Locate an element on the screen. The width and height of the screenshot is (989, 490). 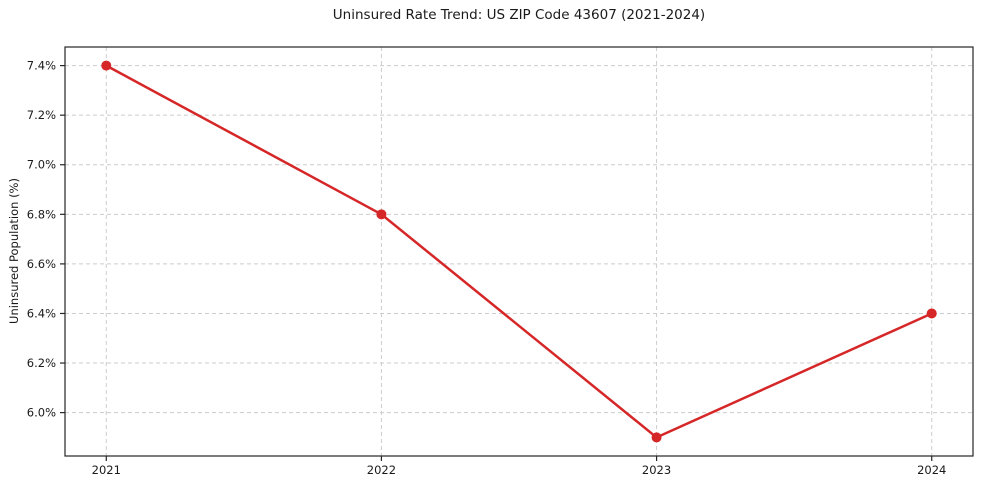
y-tick-label: 6.6% is located at coordinates (41, 264).